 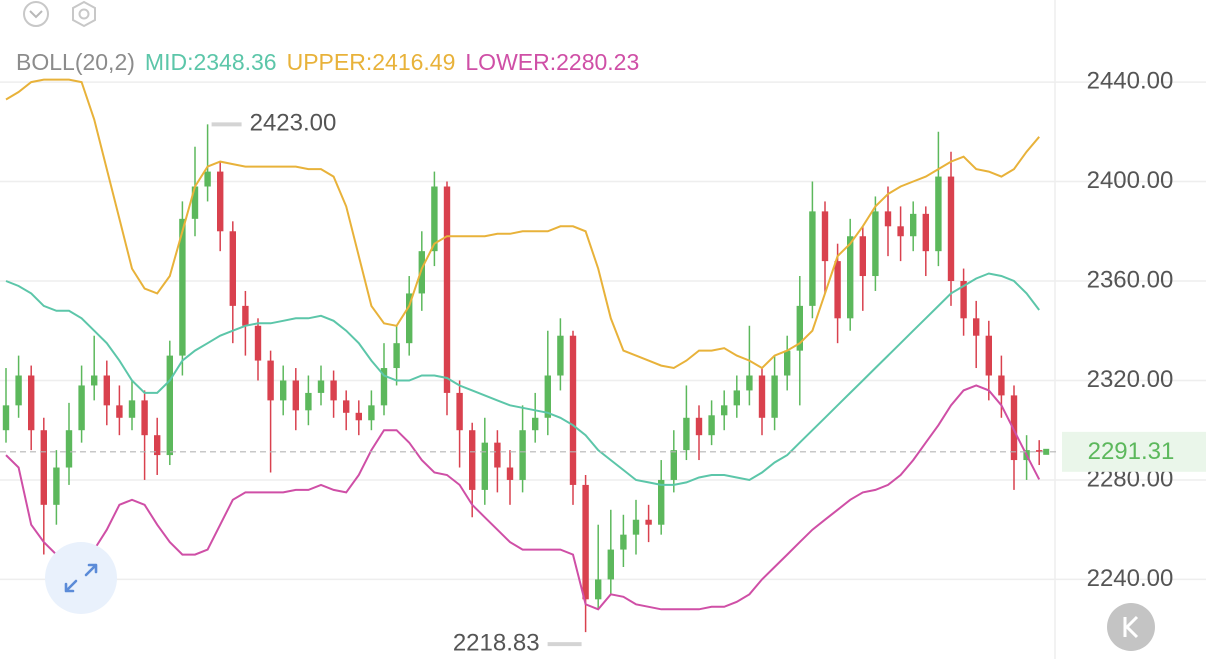 I want to click on last-price-box, so click(x=1134, y=451).